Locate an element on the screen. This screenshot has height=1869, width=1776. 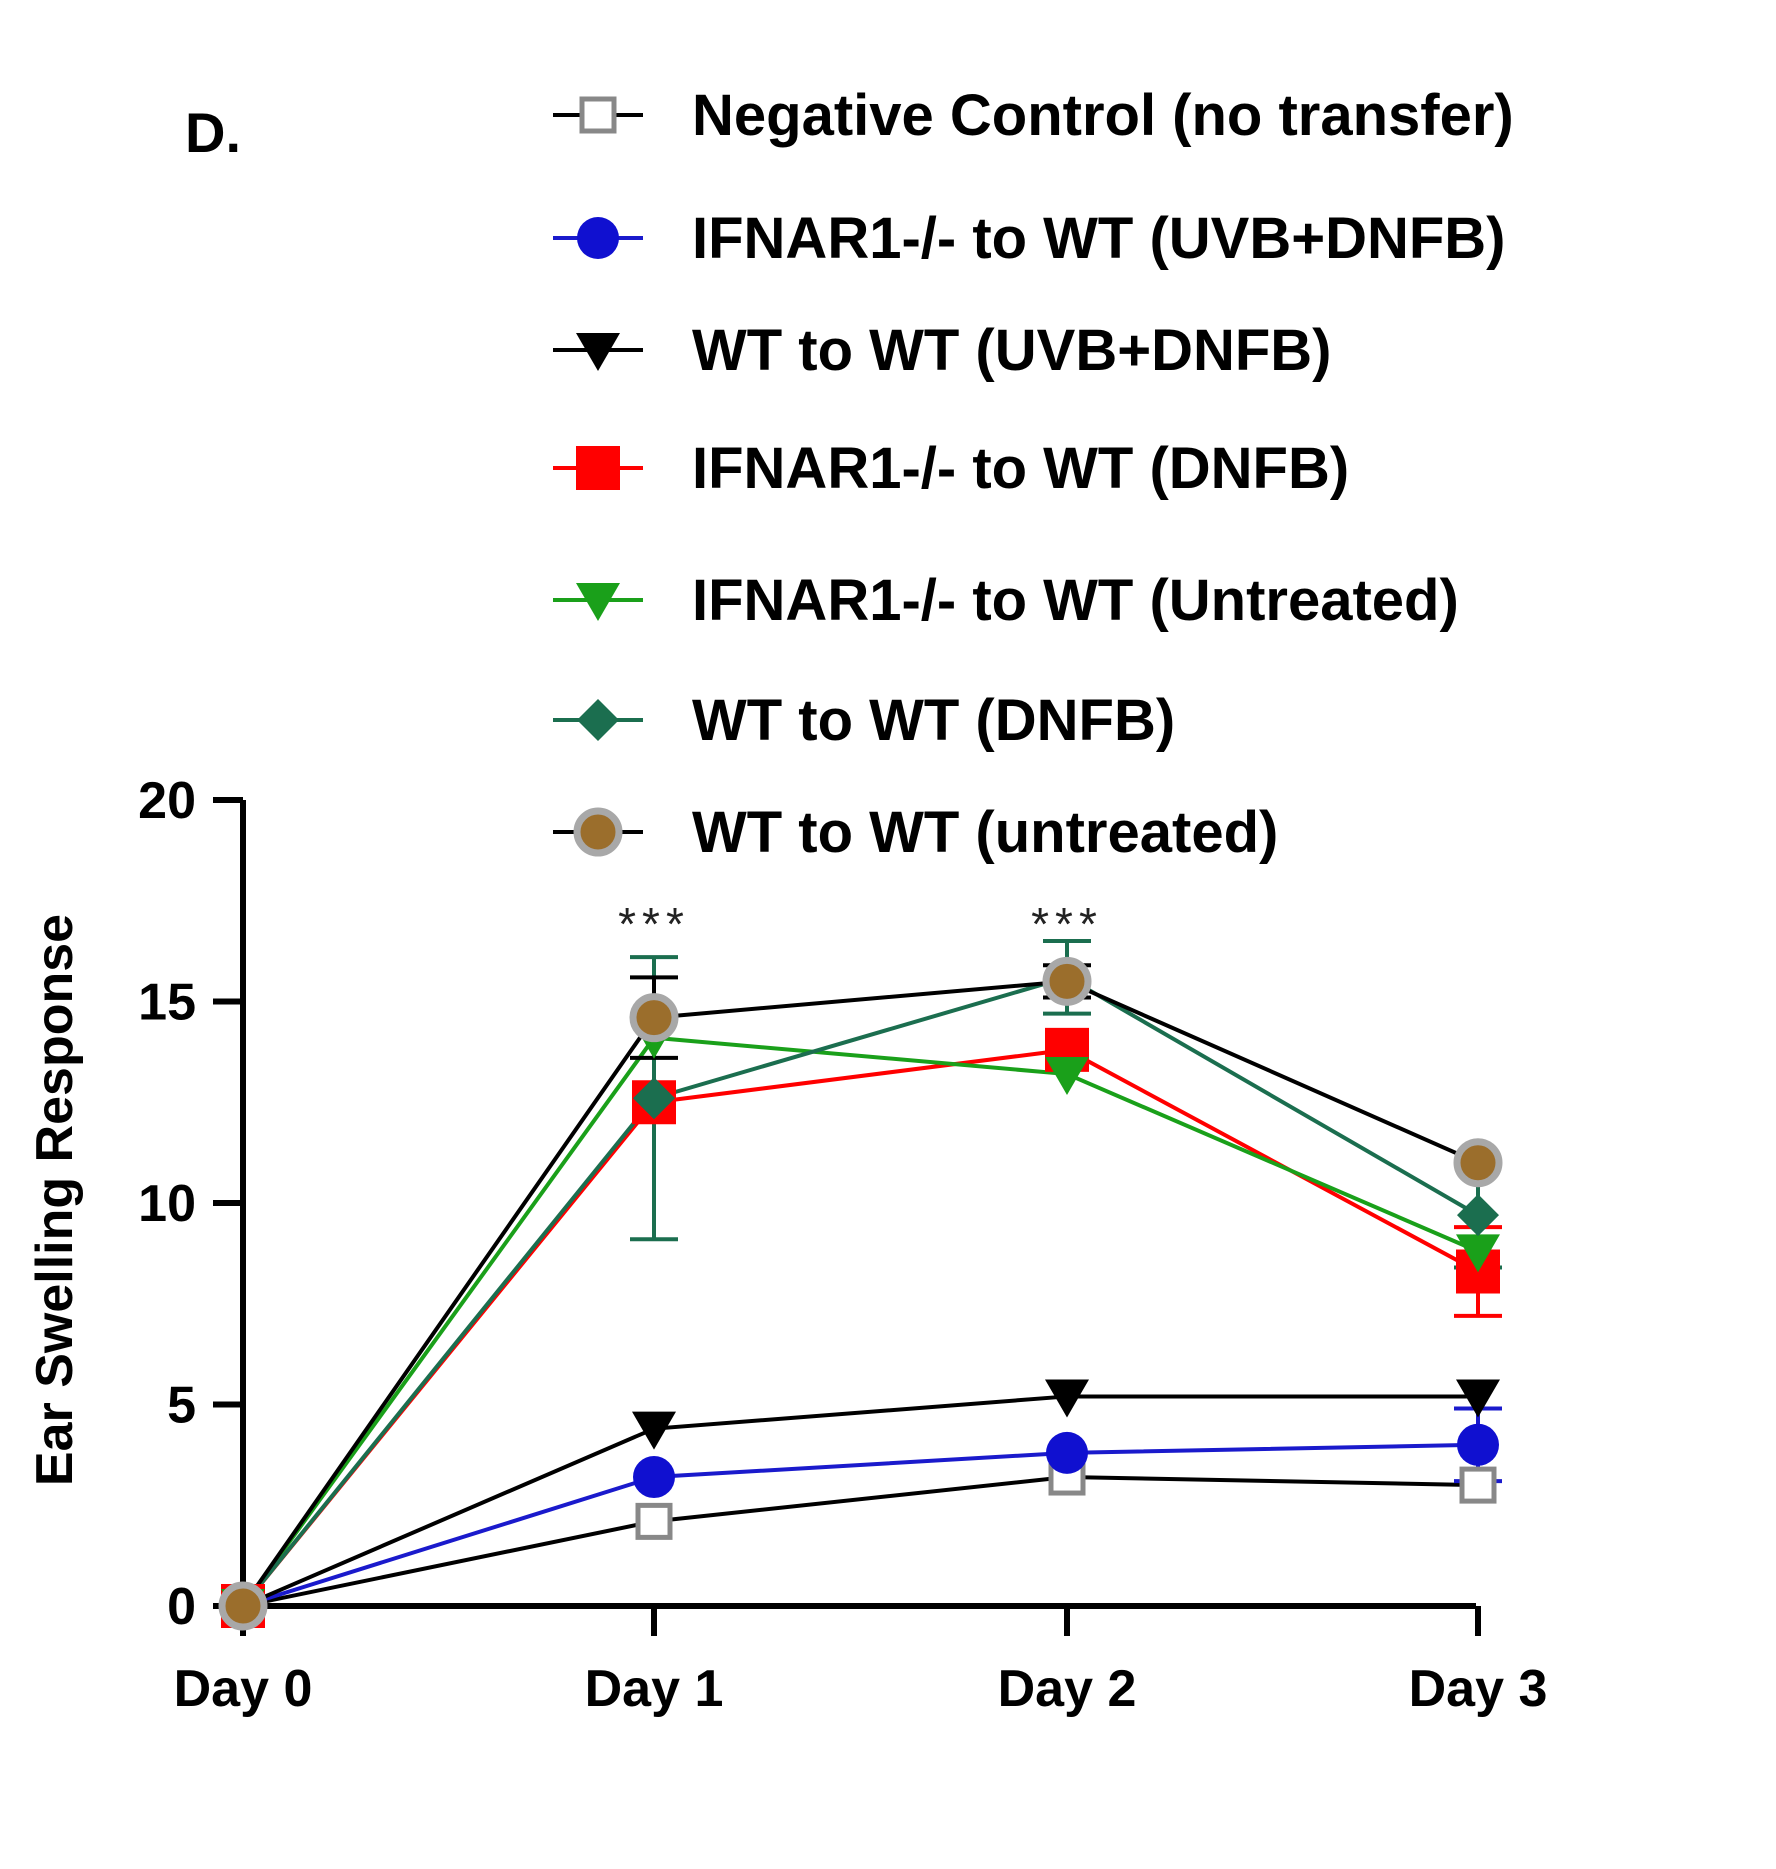
significance-annotations: *** *** is located at coordinates (860, 924).